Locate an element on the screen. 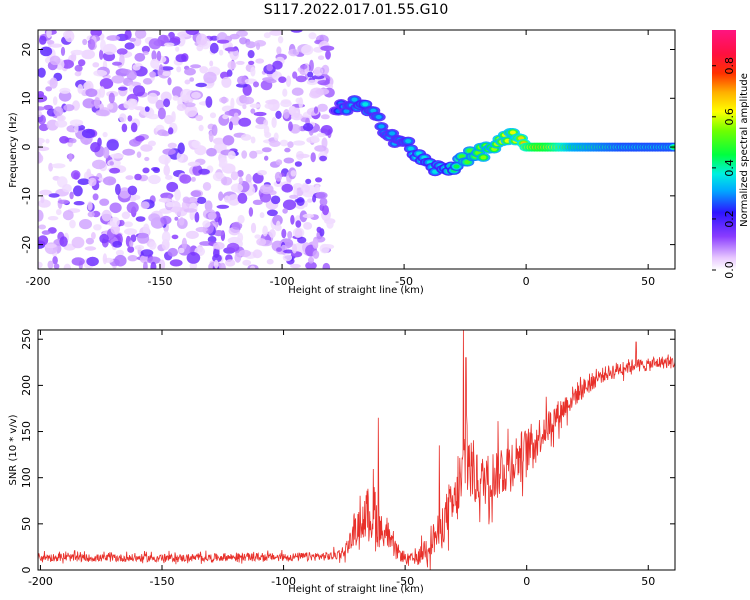  colorbar-ticks: 0.0 0.2 0.4 0.6 0.8 is located at coordinates (724, 168).